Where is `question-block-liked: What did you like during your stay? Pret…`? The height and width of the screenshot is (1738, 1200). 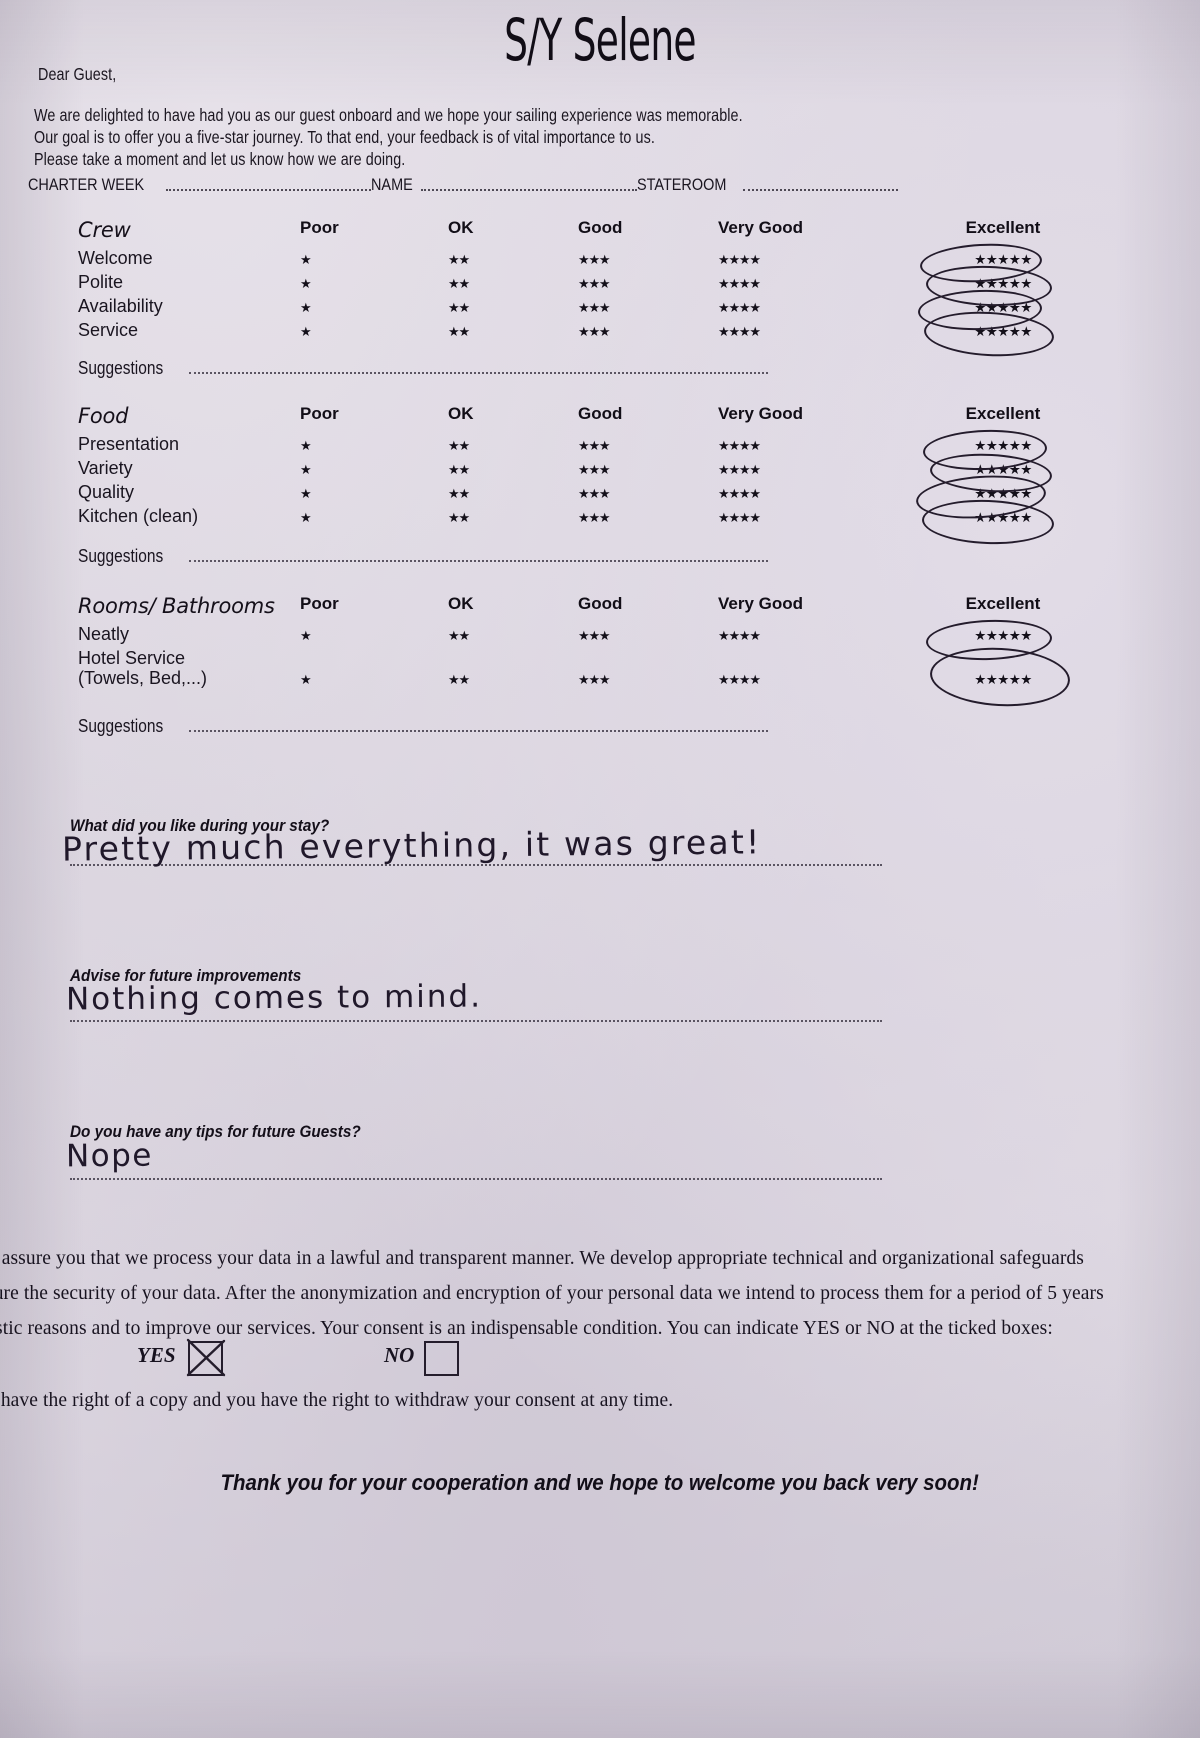 question-block-liked: What did you like during your stay? Pret… is located at coordinates (476, 842).